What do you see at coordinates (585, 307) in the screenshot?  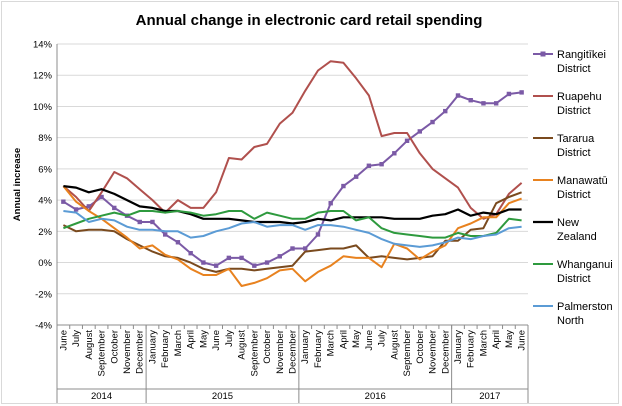 I see `legend-label: Palmerston` at bounding box center [585, 307].